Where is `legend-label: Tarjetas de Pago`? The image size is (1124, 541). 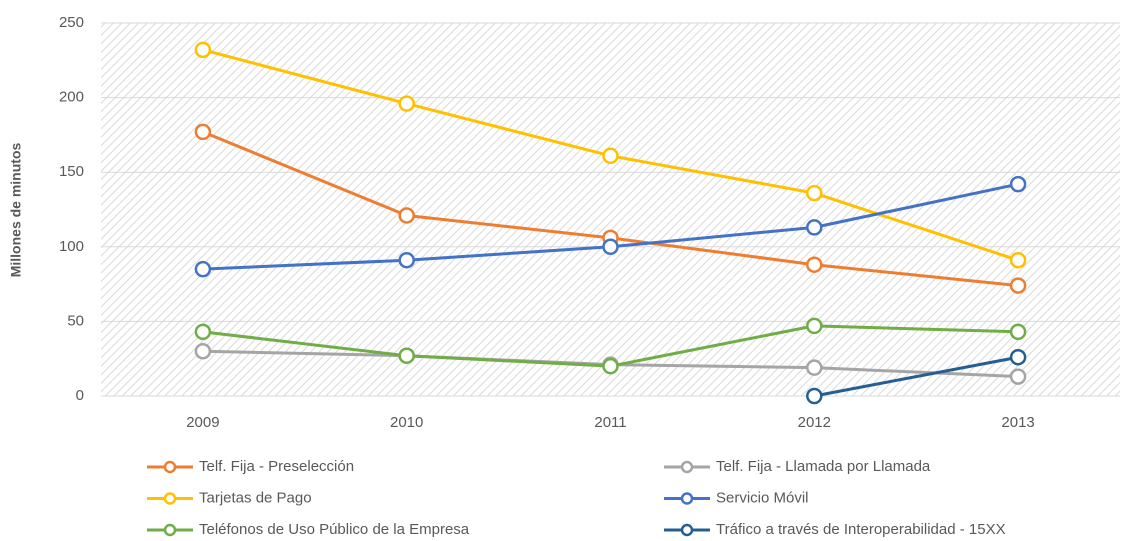 legend-label: Tarjetas de Pago is located at coordinates (255, 497).